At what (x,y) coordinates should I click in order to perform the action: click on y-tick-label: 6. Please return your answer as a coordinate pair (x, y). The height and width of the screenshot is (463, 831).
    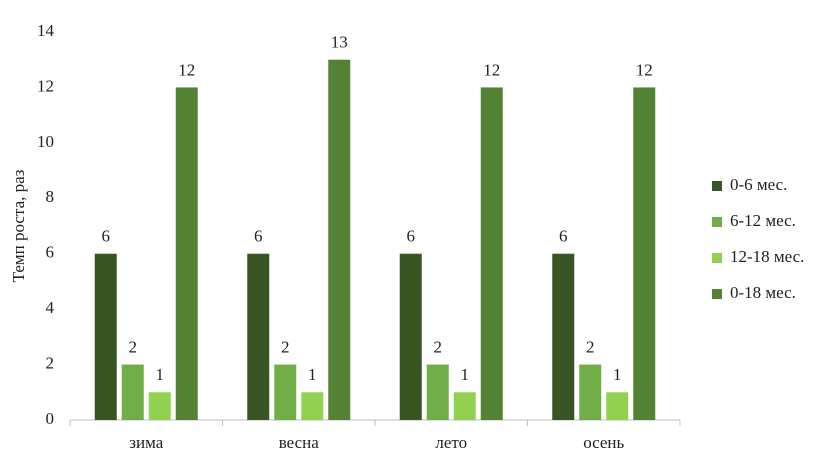
    Looking at the image, I should click on (50, 252).